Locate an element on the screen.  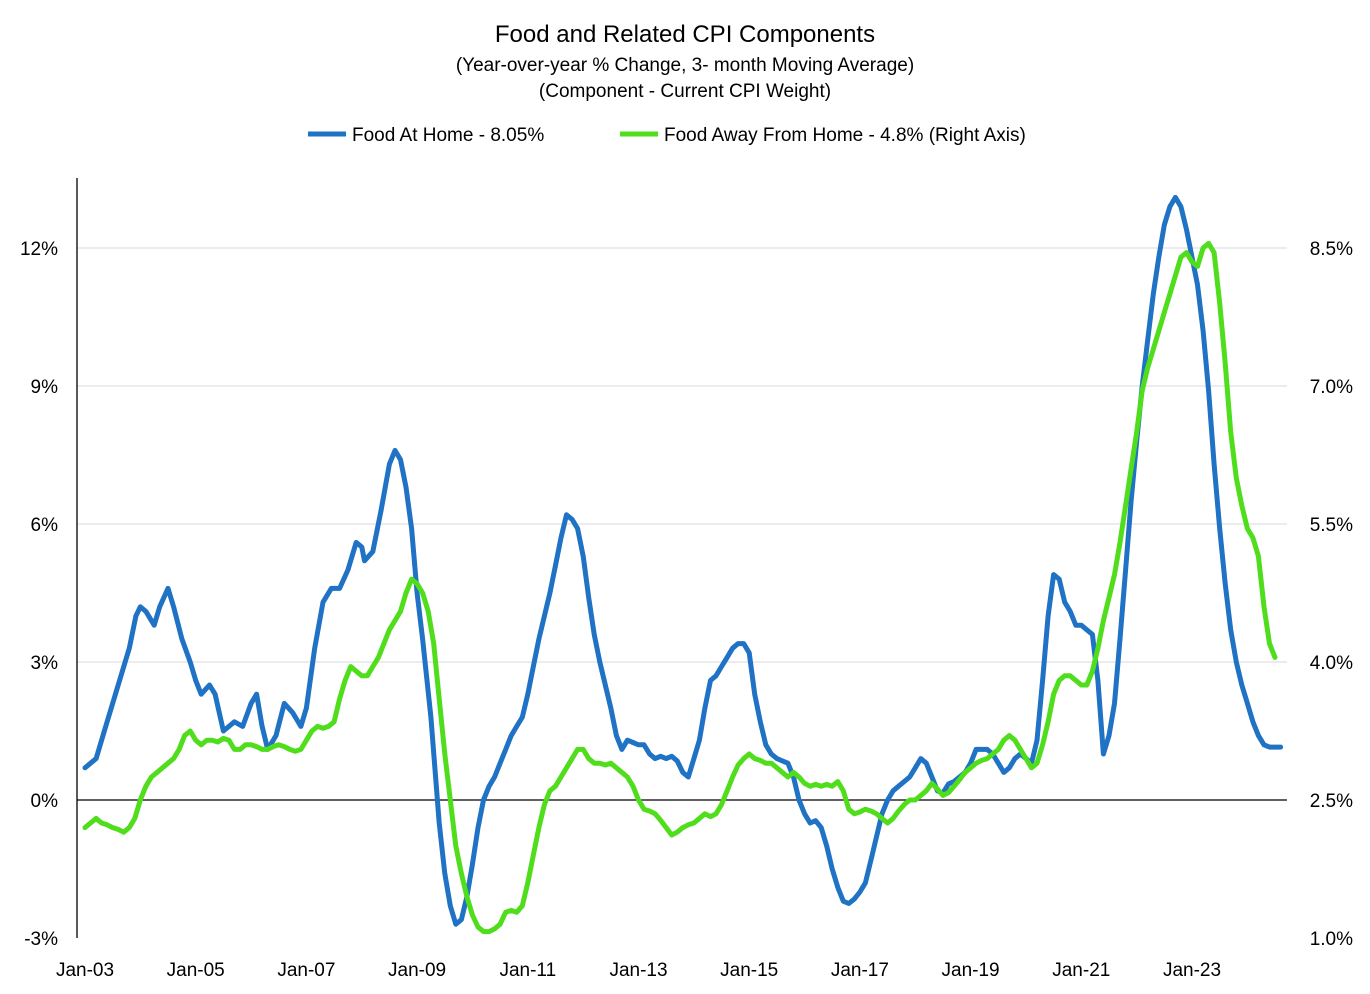
chart-subtitle-2: (Component - Current CPI Weight) is located at coordinates (685, 91).